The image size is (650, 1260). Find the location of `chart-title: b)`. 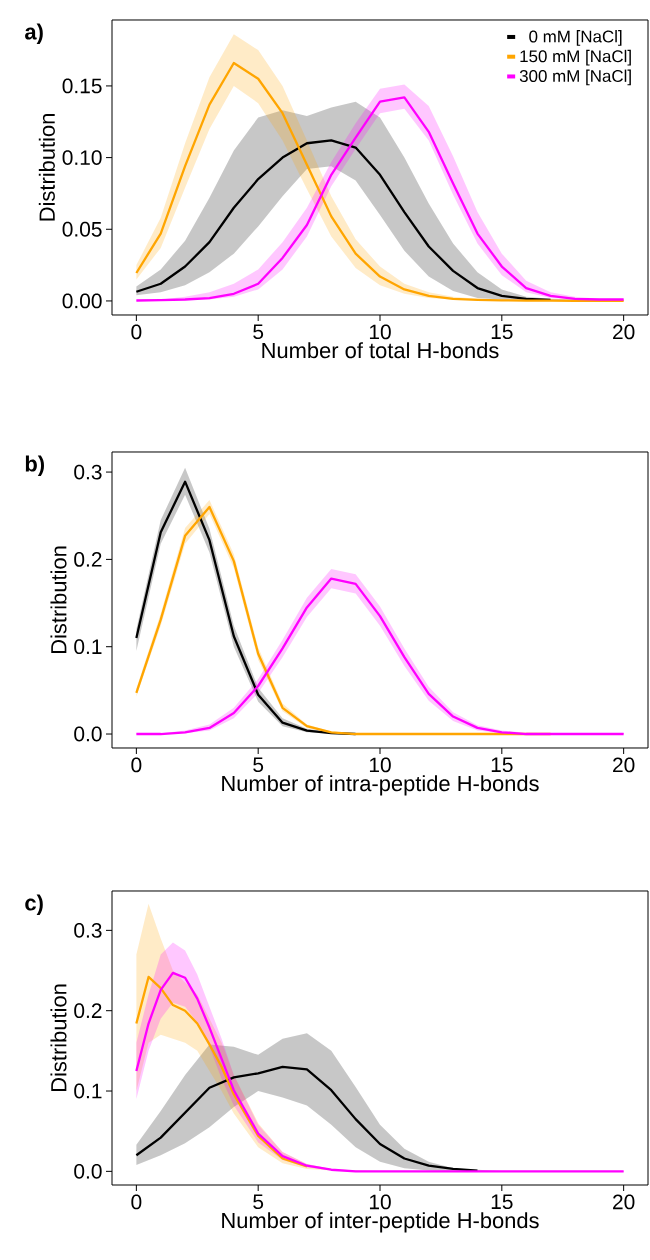

chart-title: b) is located at coordinates (34, 465).